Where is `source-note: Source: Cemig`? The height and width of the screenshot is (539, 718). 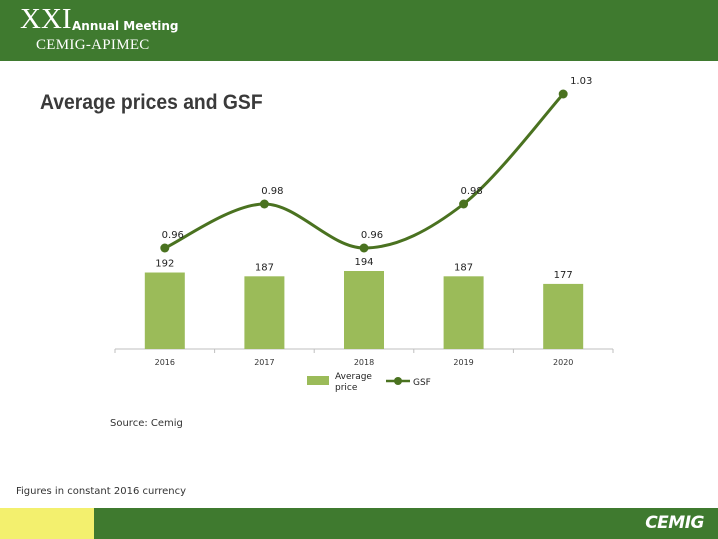 source-note: Source: Cemig is located at coordinates (146, 423).